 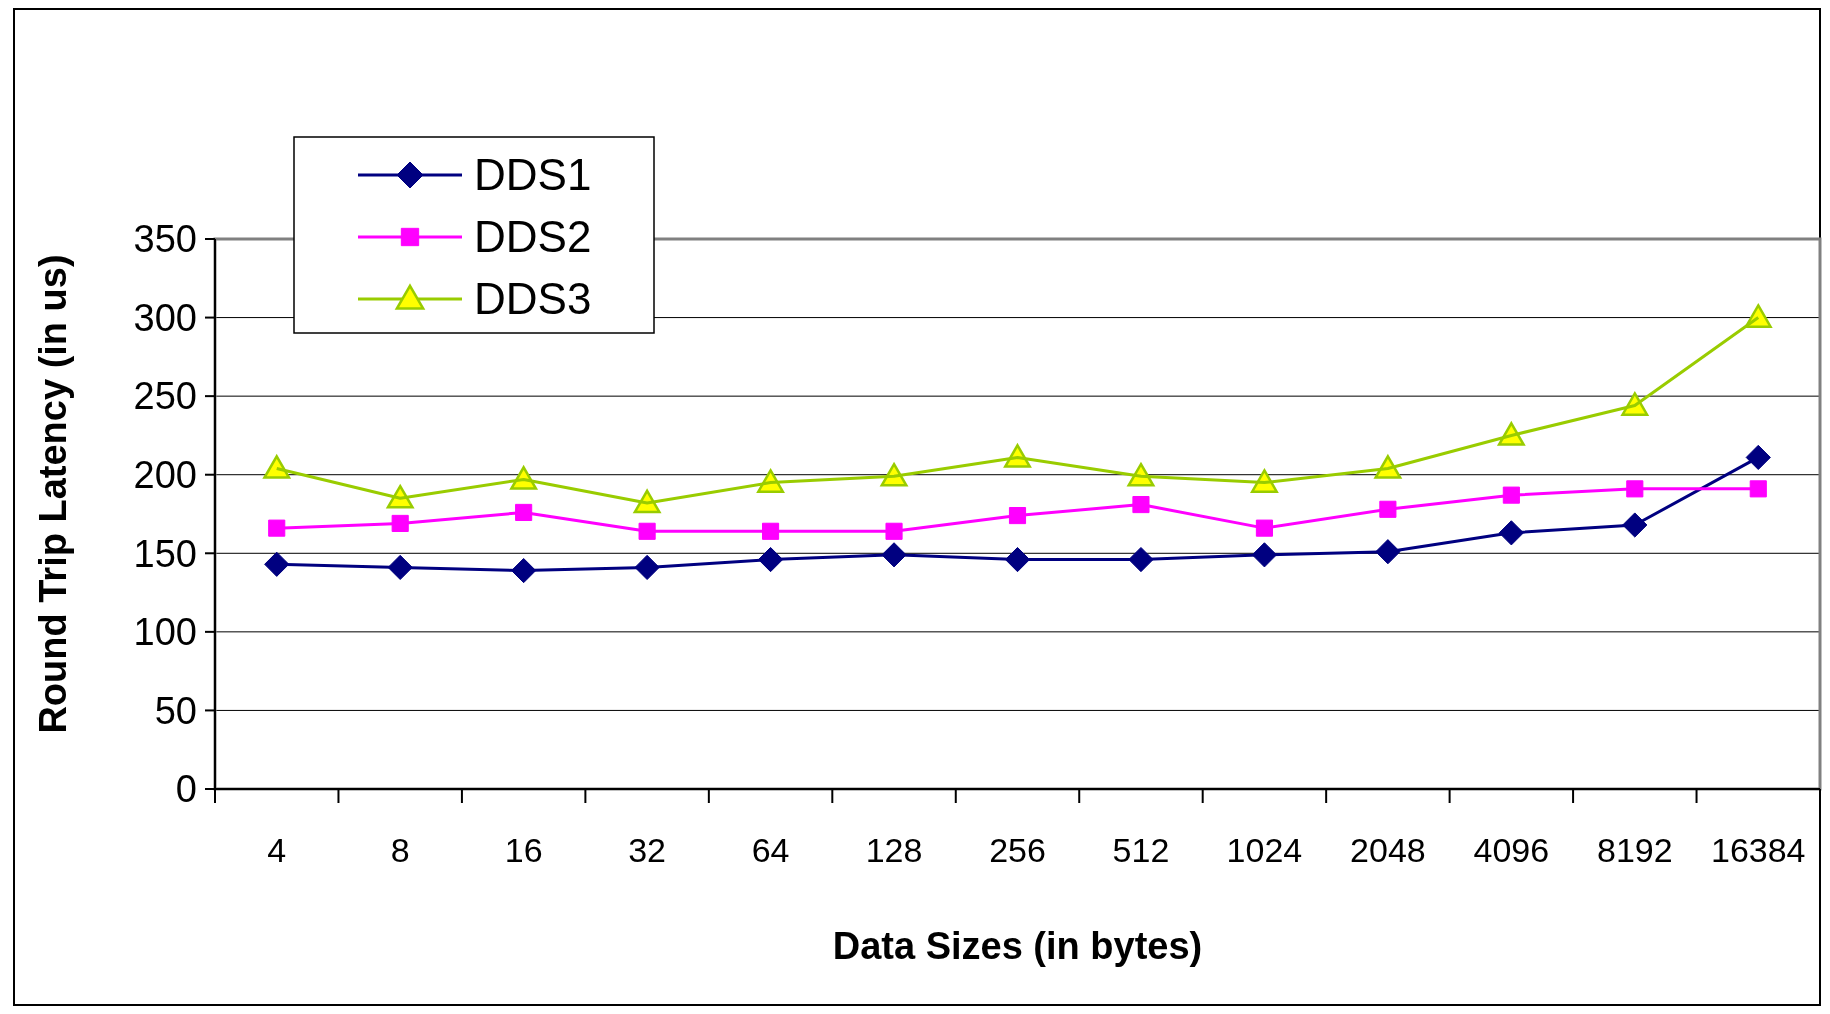 I want to click on legend-label: DDS1, so click(x=533, y=175).